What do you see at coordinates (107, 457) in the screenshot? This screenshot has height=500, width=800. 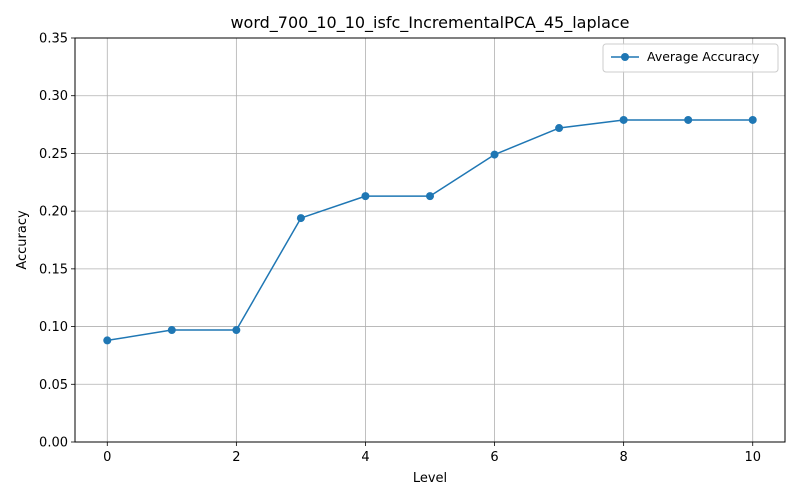 I see `x-tick-label: 0` at bounding box center [107, 457].